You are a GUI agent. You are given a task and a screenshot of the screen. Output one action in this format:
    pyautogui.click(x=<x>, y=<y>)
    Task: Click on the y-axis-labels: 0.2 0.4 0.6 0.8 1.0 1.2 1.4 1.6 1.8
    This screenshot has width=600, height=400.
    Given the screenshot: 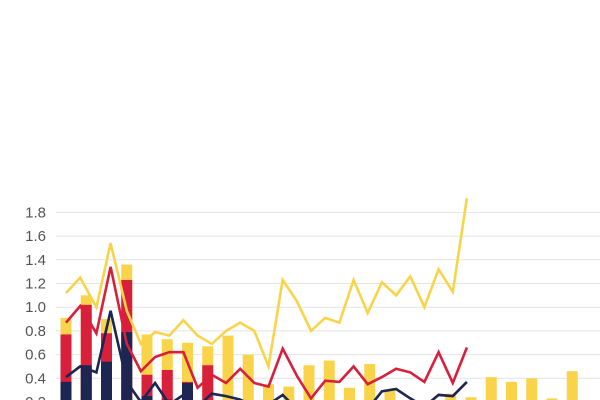 What is the action you would take?
    pyautogui.click(x=35, y=302)
    